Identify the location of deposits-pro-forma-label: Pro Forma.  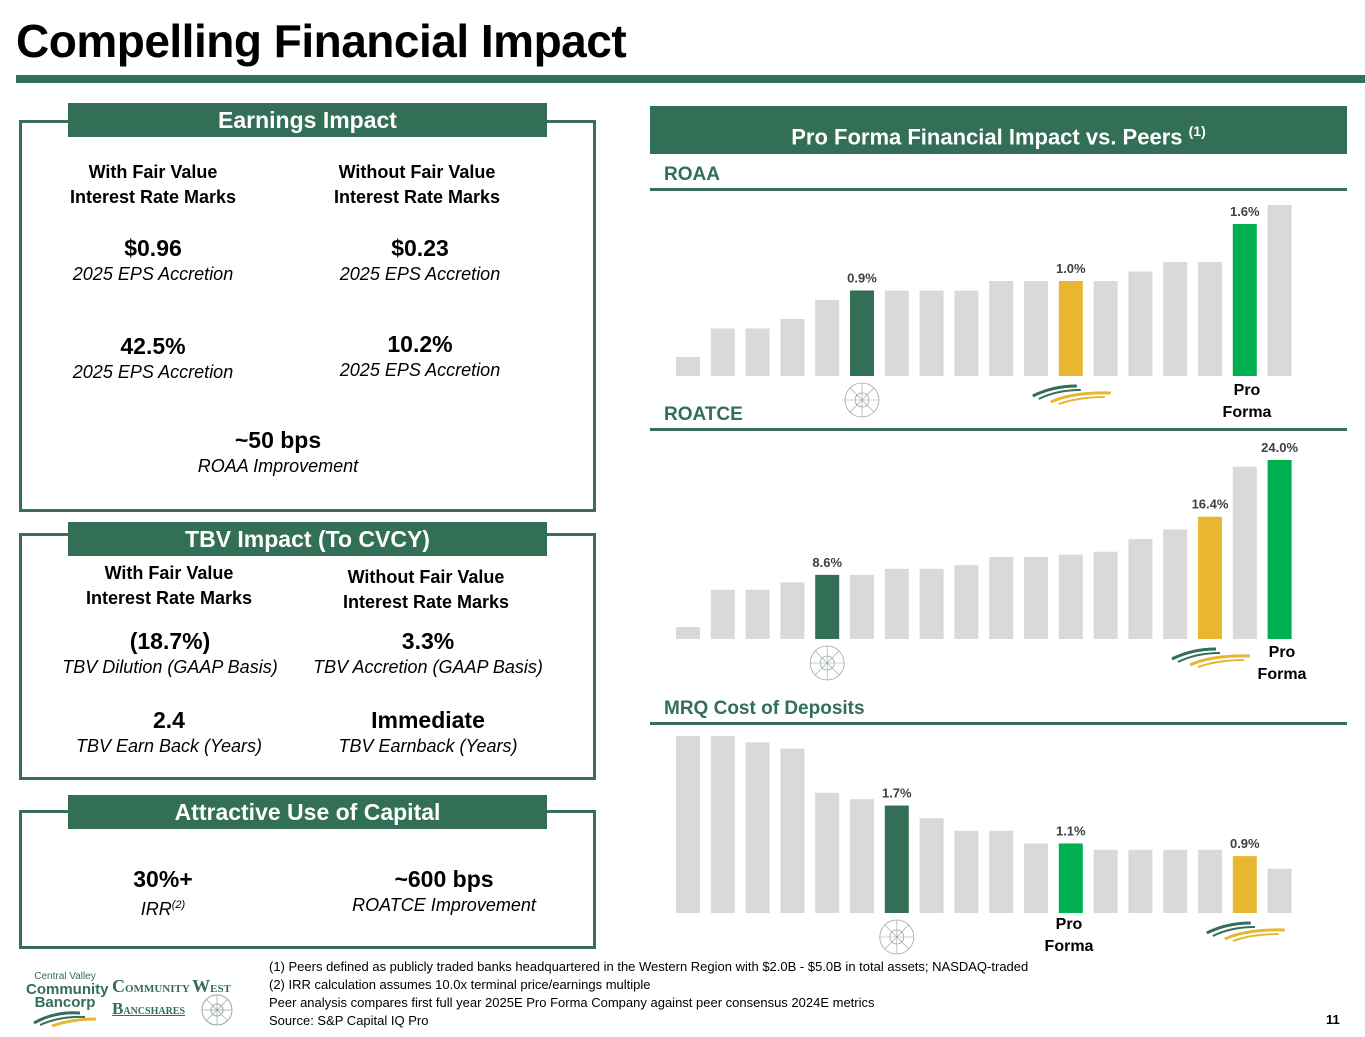
(1069, 936).